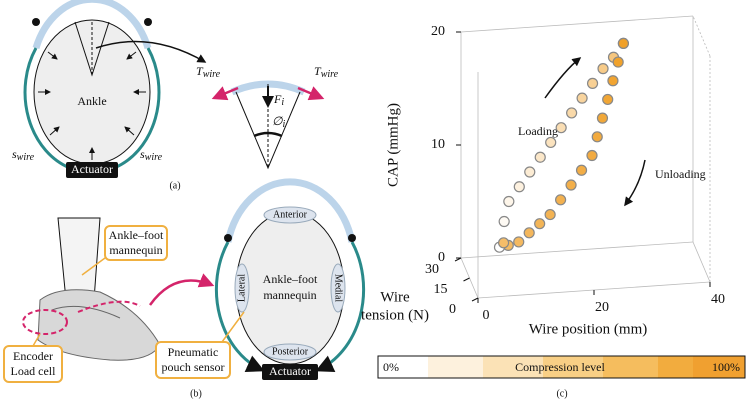 The height and width of the screenshot is (406, 754). What do you see at coordinates (680, 174) in the screenshot?
I see `annotation: Unloading` at bounding box center [680, 174].